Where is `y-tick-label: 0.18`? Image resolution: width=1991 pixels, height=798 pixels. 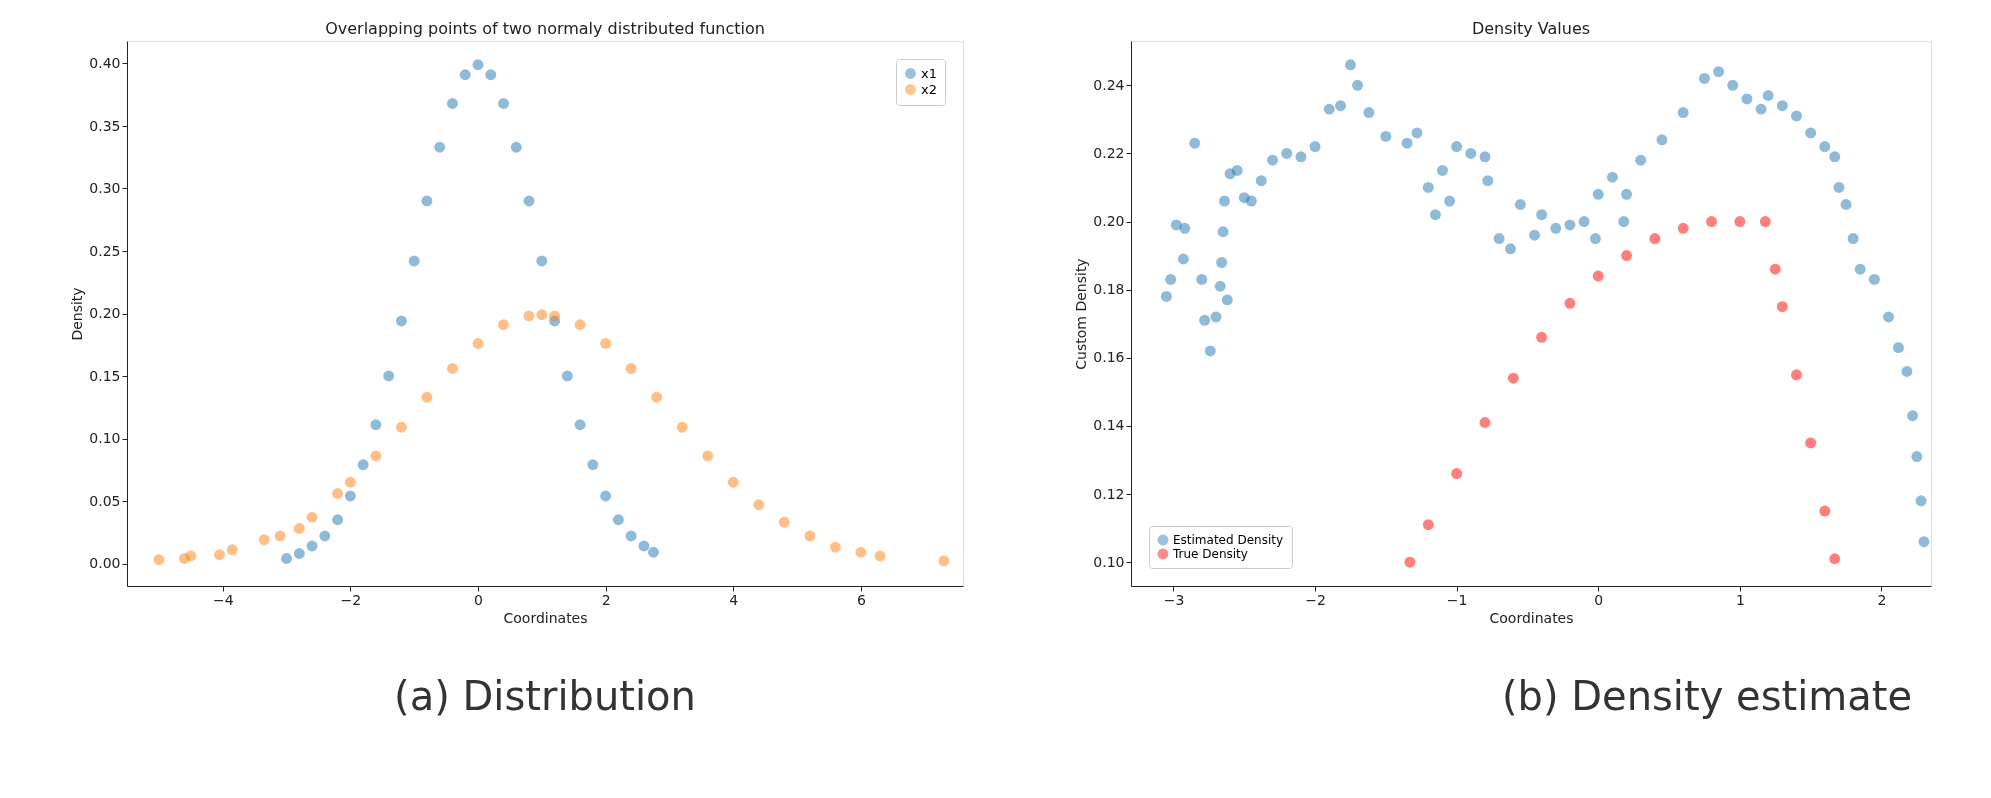
y-tick-label: 0.18 is located at coordinates (1109, 289).